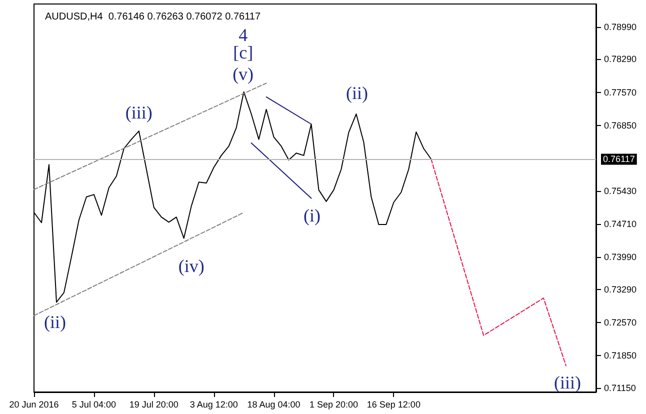 The width and height of the screenshot is (646, 414). What do you see at coordinates (620, 27) in the screenshot?
I see `y-tick-label: 0.78990` at bounding box center [620, 27].